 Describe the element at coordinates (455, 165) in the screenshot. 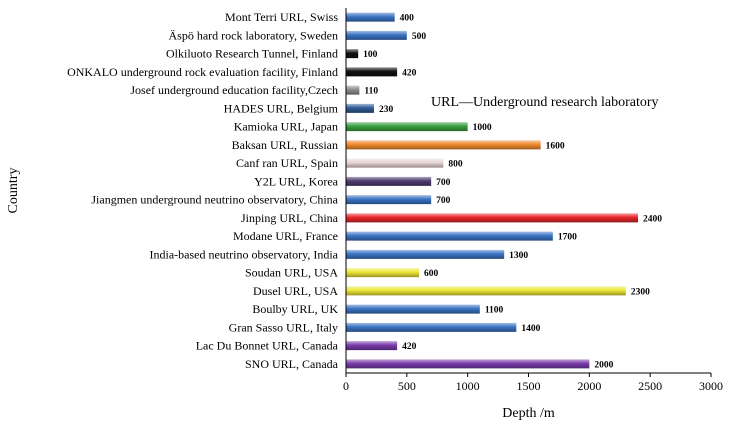

I see `value-label: 800` at that location.